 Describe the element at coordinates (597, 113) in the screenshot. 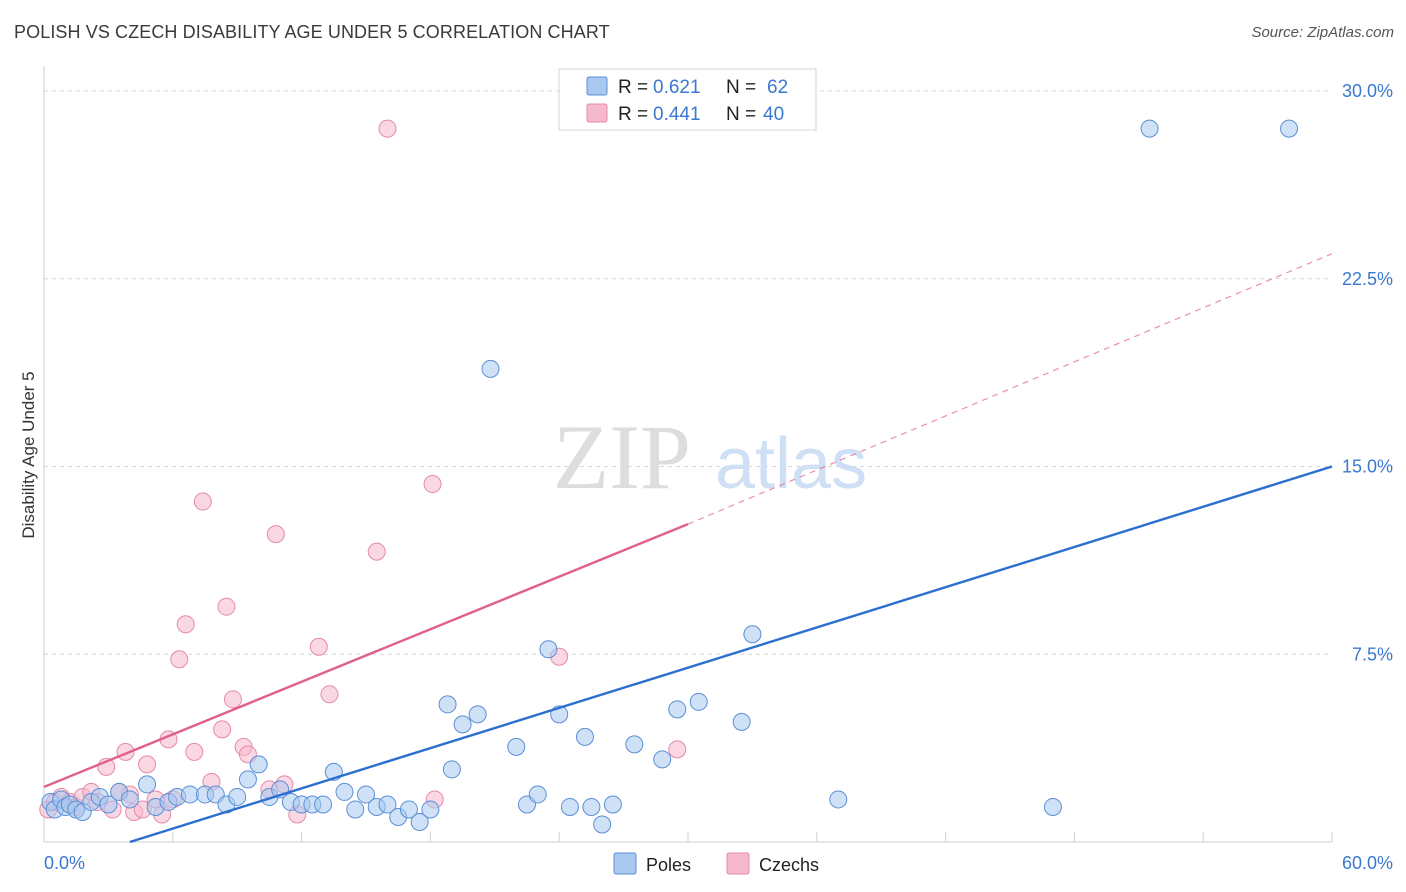

I see `czechs-legend-swatch` at that location.